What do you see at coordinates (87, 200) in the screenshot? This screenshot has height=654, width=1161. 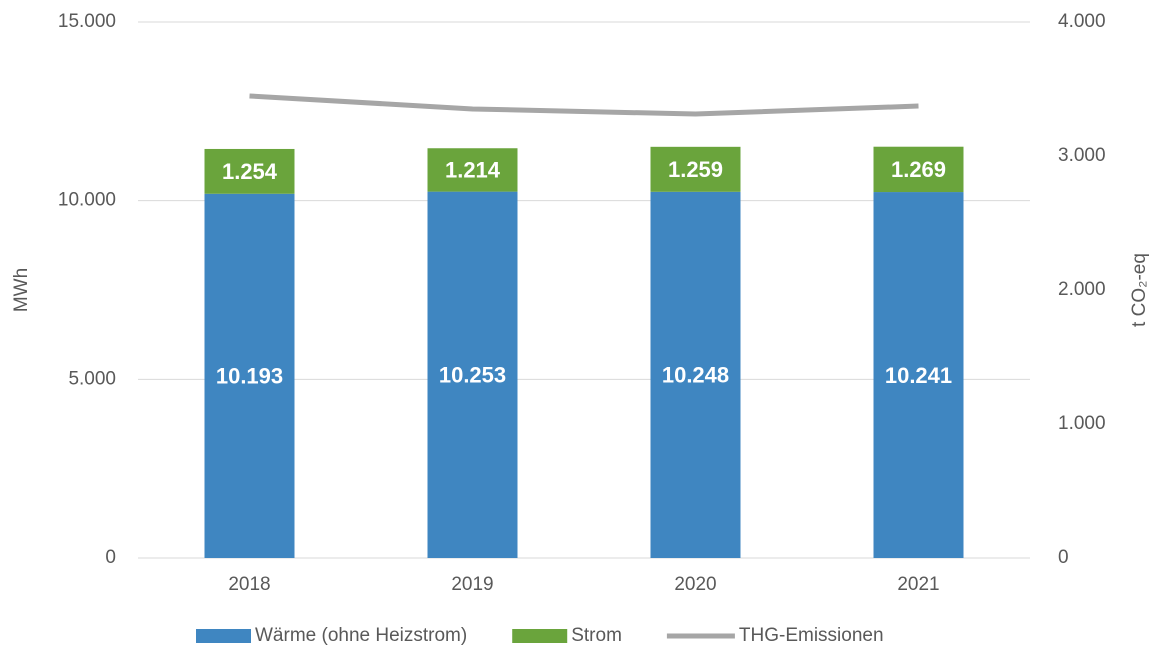 I see `y-tick-label: 10.000` at bounding box center [87, 200].